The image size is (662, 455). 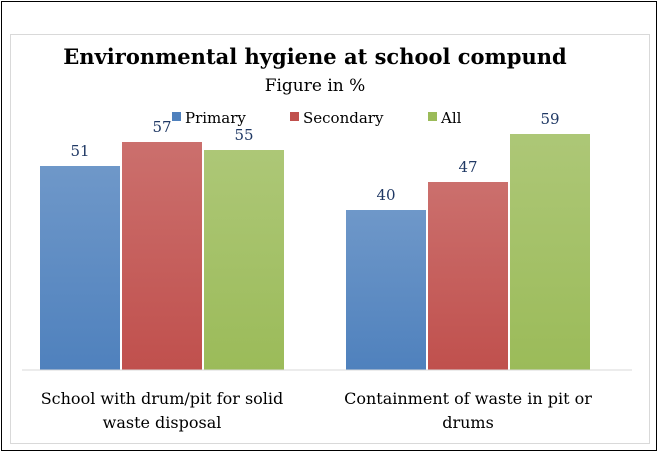 What do you see at coordinates (79, 151) in the screenshot?
I see `data-label-primary-1: 51` at bounding box center [79, 151].